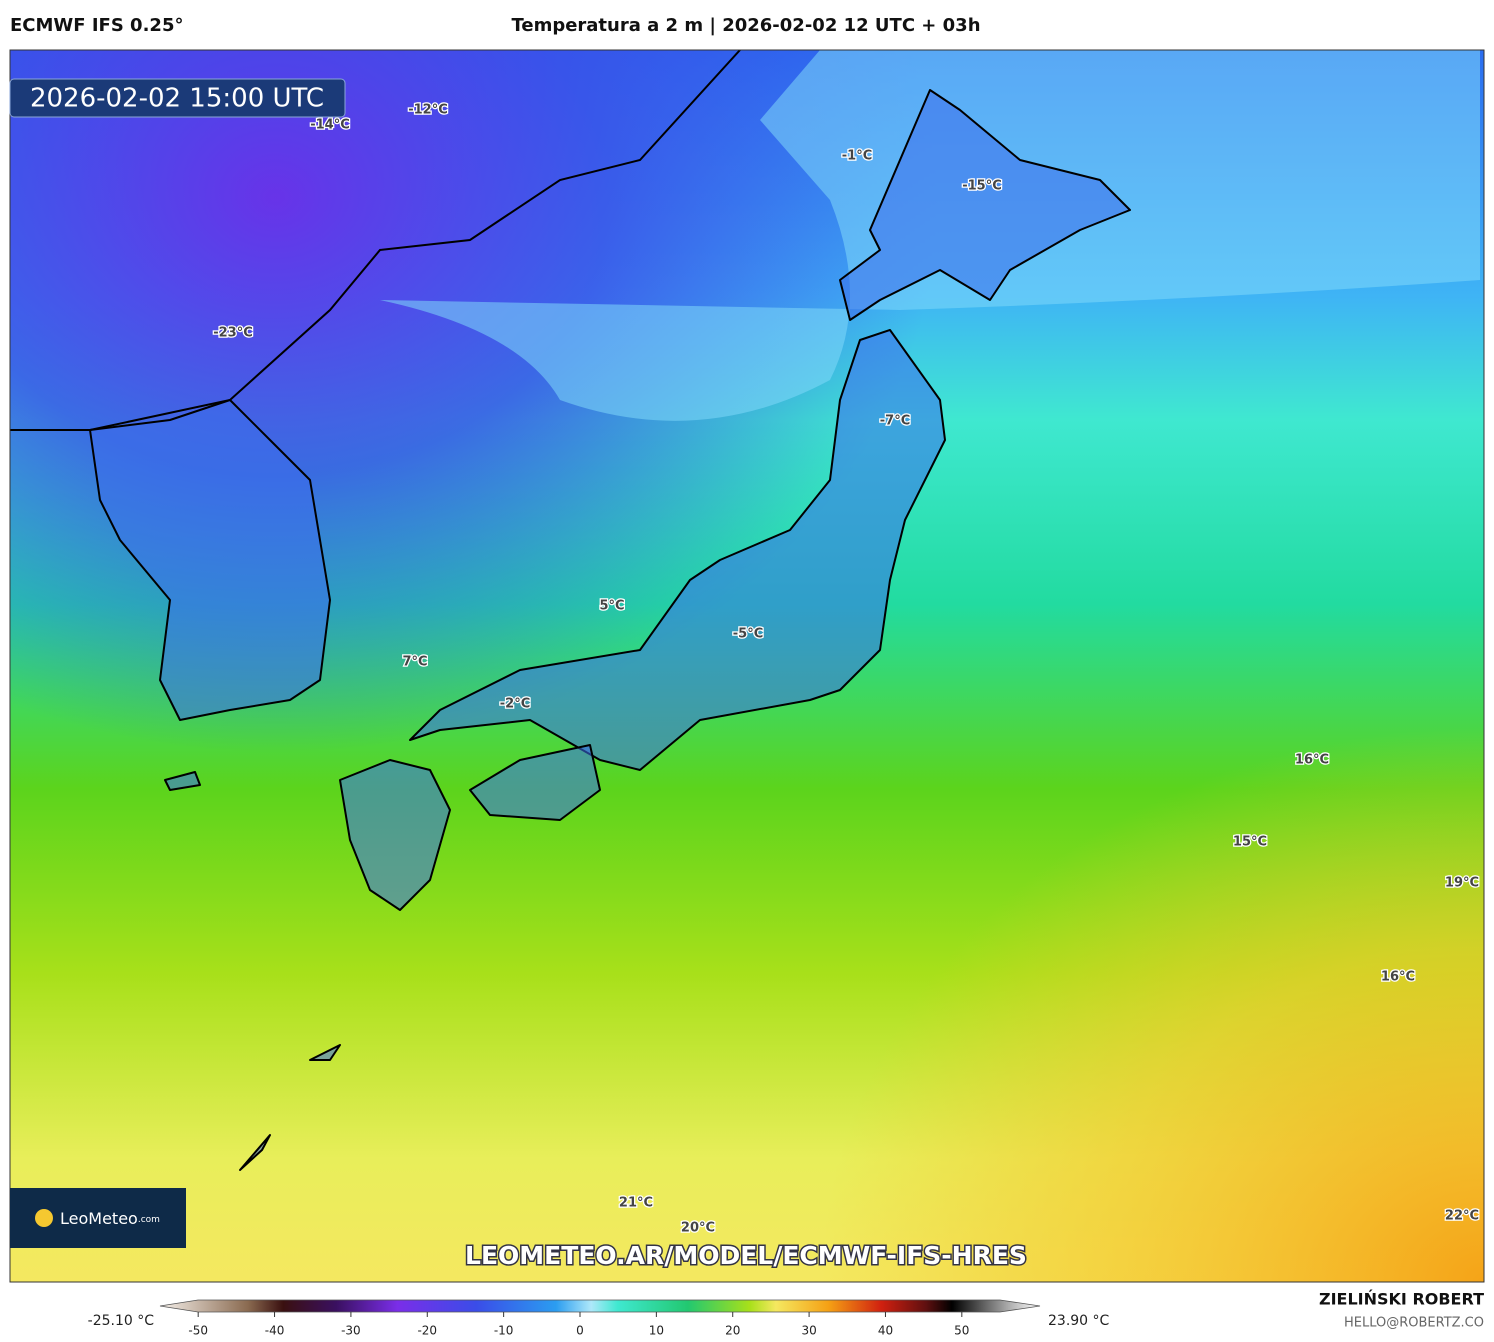 The width and height of the screenshot is (1494, 1342). I want to click on colorbar-scale, so click(600, 1306).